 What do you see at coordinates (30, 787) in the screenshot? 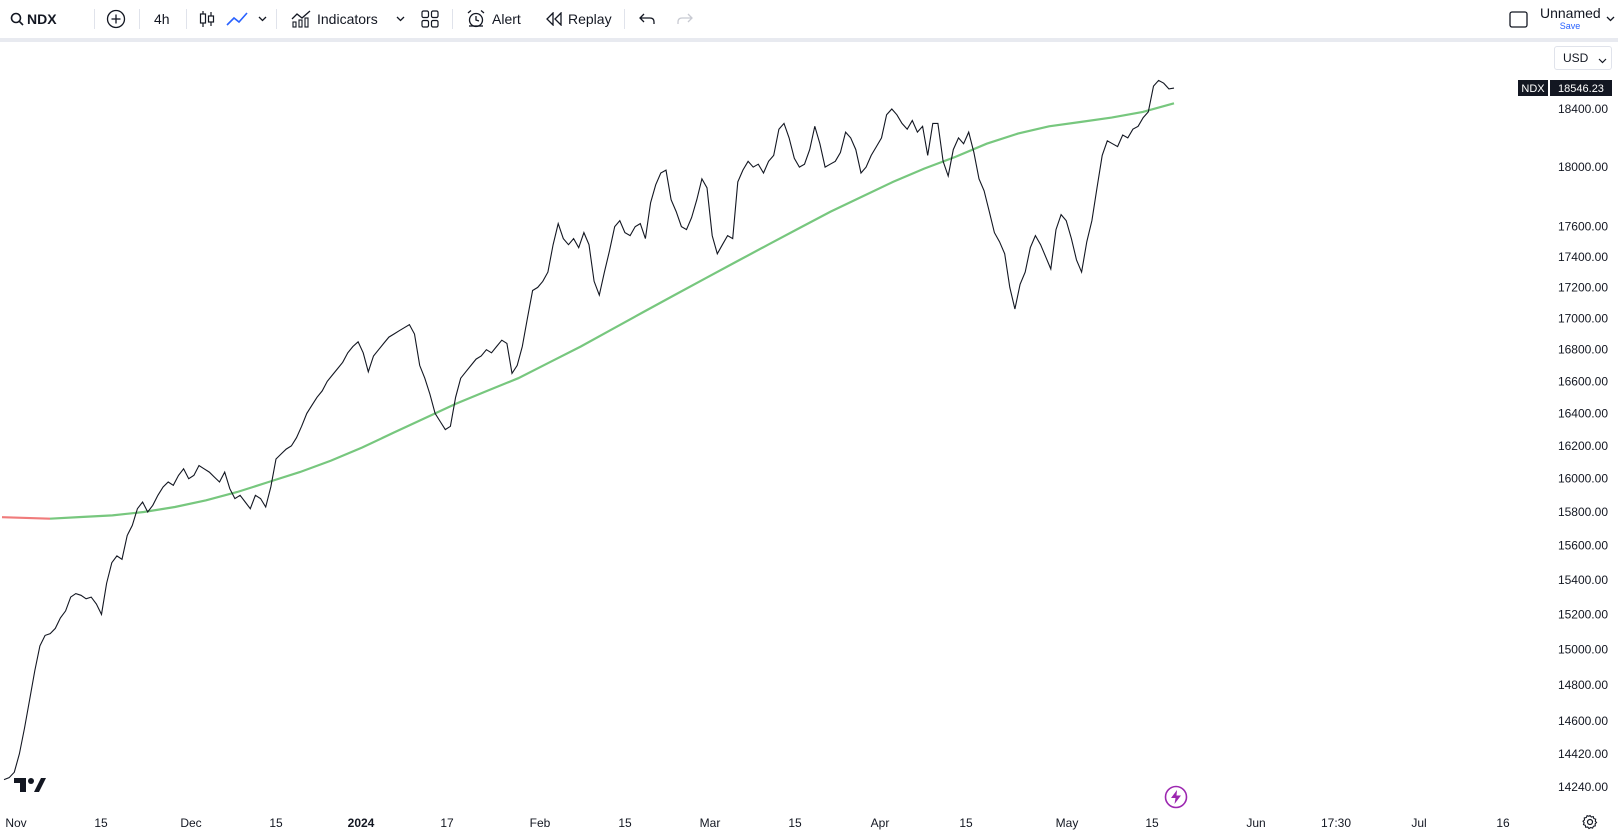
I see `tradingview-logo` at bounding box center [30, 787].